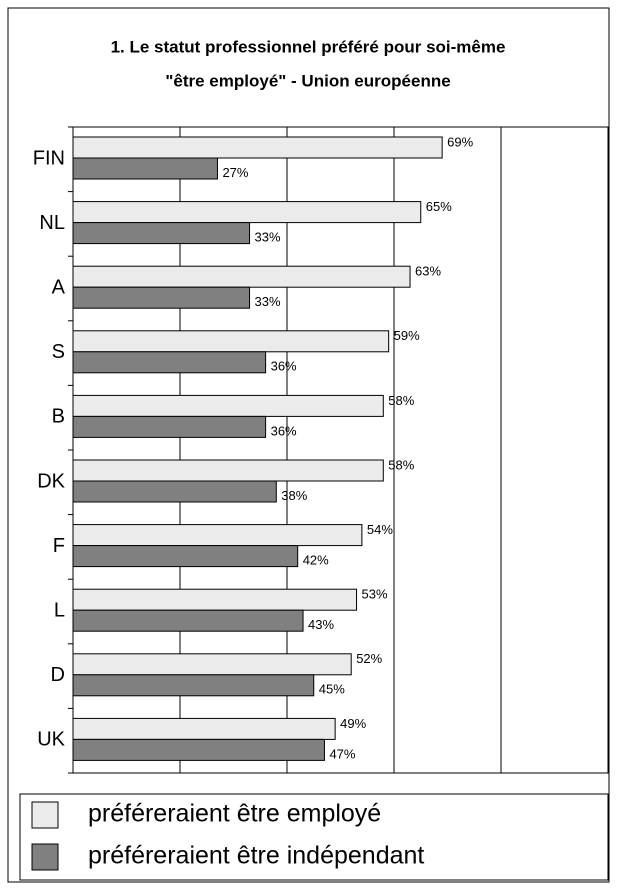  Describe the element at coordinates (58, 352) in the screenshot. I see `y-tick-label: S` at that location.